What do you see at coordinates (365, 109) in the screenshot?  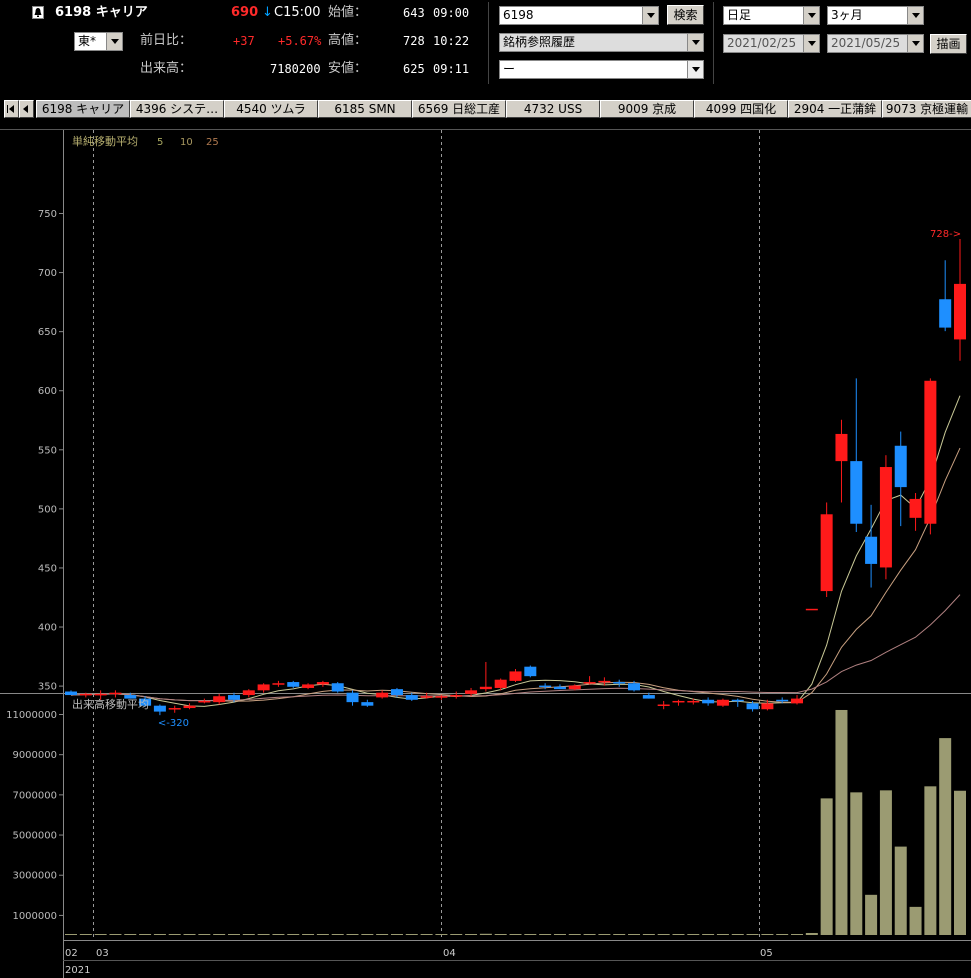 I see `tab-4: 6185 SMN` at bounding box center [365, 109].